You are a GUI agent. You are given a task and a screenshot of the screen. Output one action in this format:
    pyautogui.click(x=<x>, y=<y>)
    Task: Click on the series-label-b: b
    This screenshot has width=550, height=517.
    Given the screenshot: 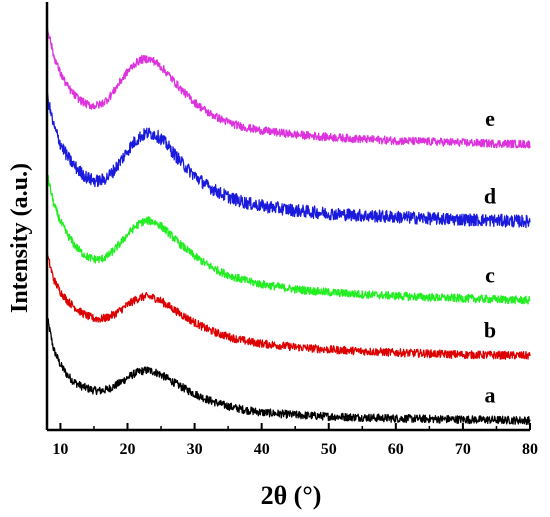 What is the action you would take?
    pyautogui.click(x=490, y=330)
    